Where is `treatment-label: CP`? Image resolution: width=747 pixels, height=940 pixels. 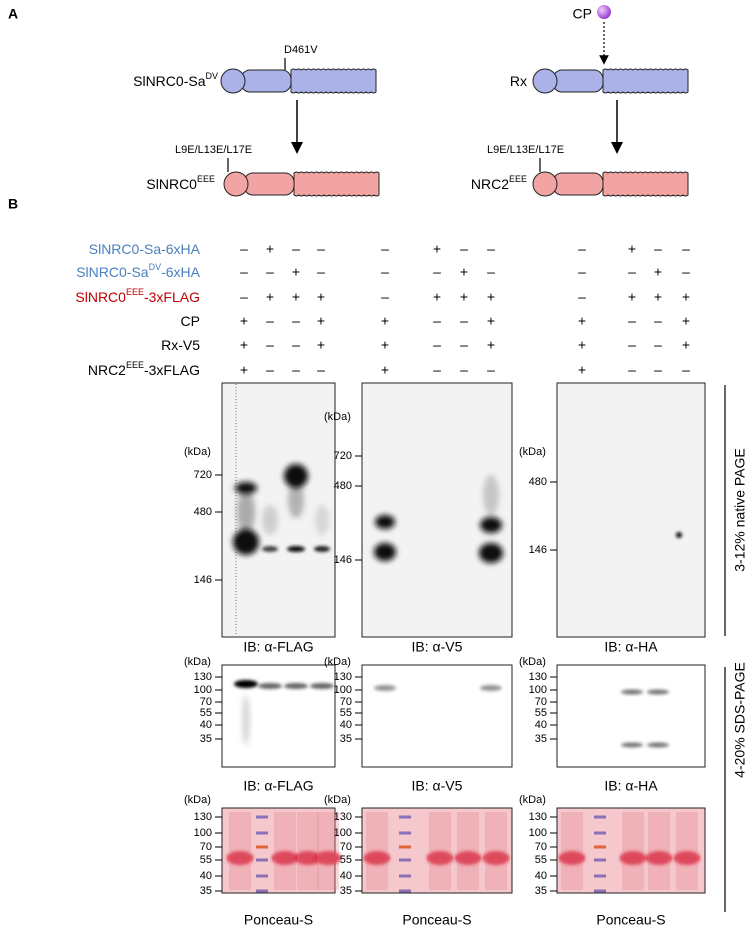
treatment-label: CP is located at coordinates (190, 321).